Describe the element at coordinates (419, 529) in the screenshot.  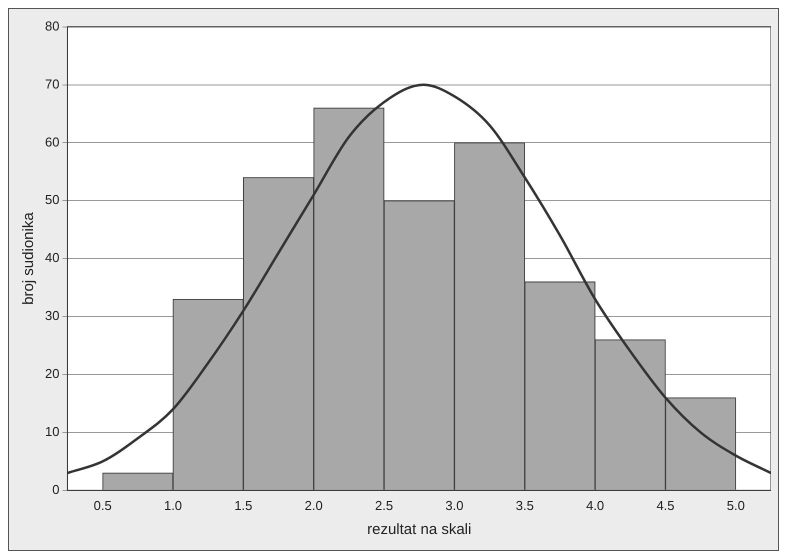
I see `x-axis-title: rezultat na skali` at that location.